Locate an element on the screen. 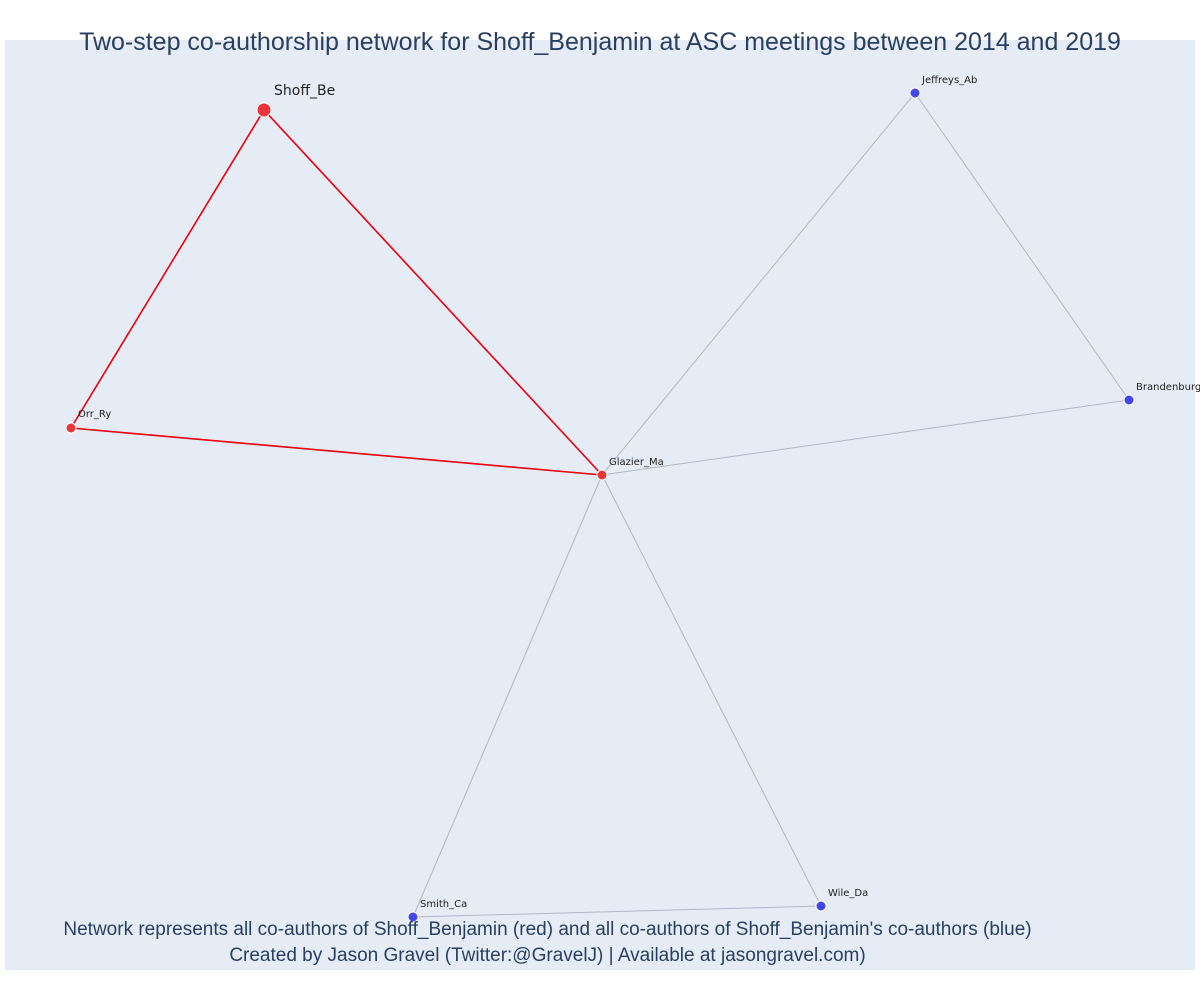 The width and height of the screenshot is (1200, 1000). node-label-Smith_Ca: Smith_Ca is located at coordinates (443, 904).